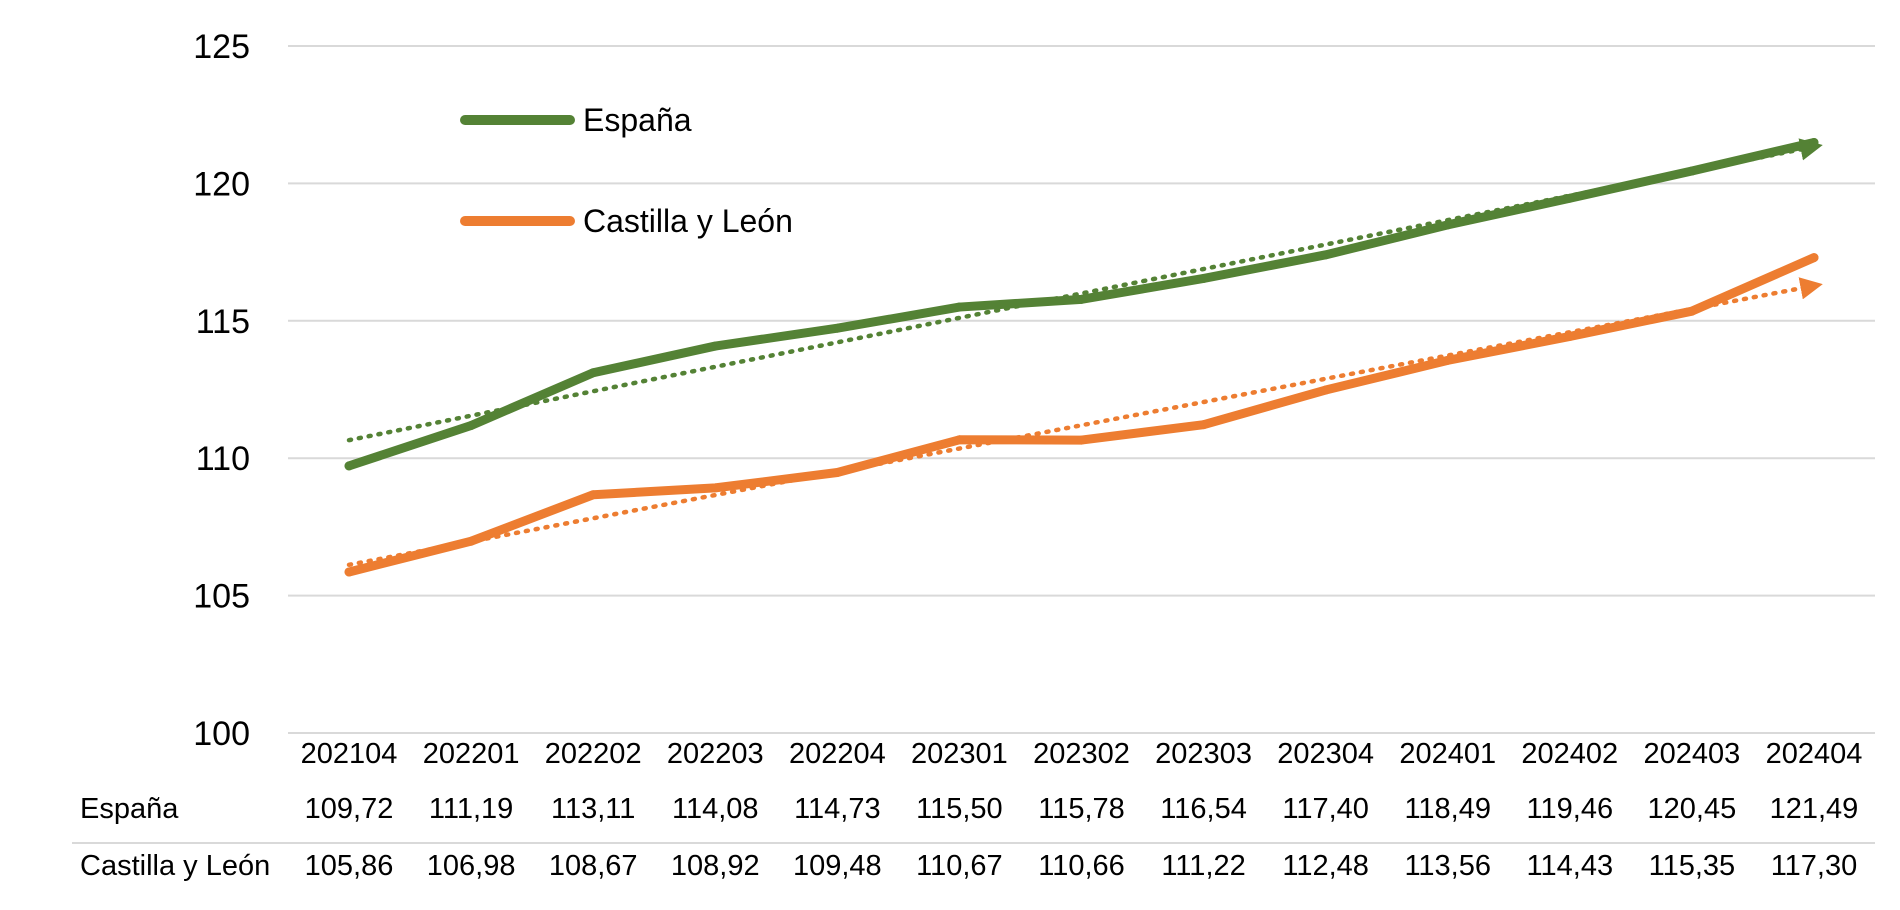 The width and height of the screenshot is (1900, 910). Describe the element at coordinates (1203, 809) in the screenshot. I see `table-value-espana-202303: 116,54` at that location.